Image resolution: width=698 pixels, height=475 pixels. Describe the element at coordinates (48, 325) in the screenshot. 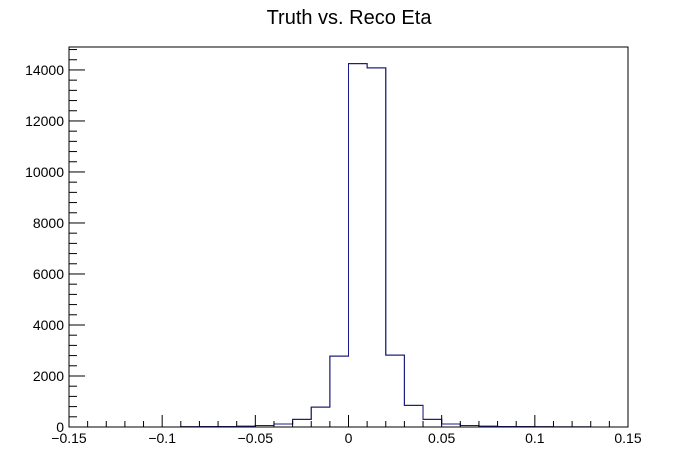

I see `y-tick-label: 4000` at that location.